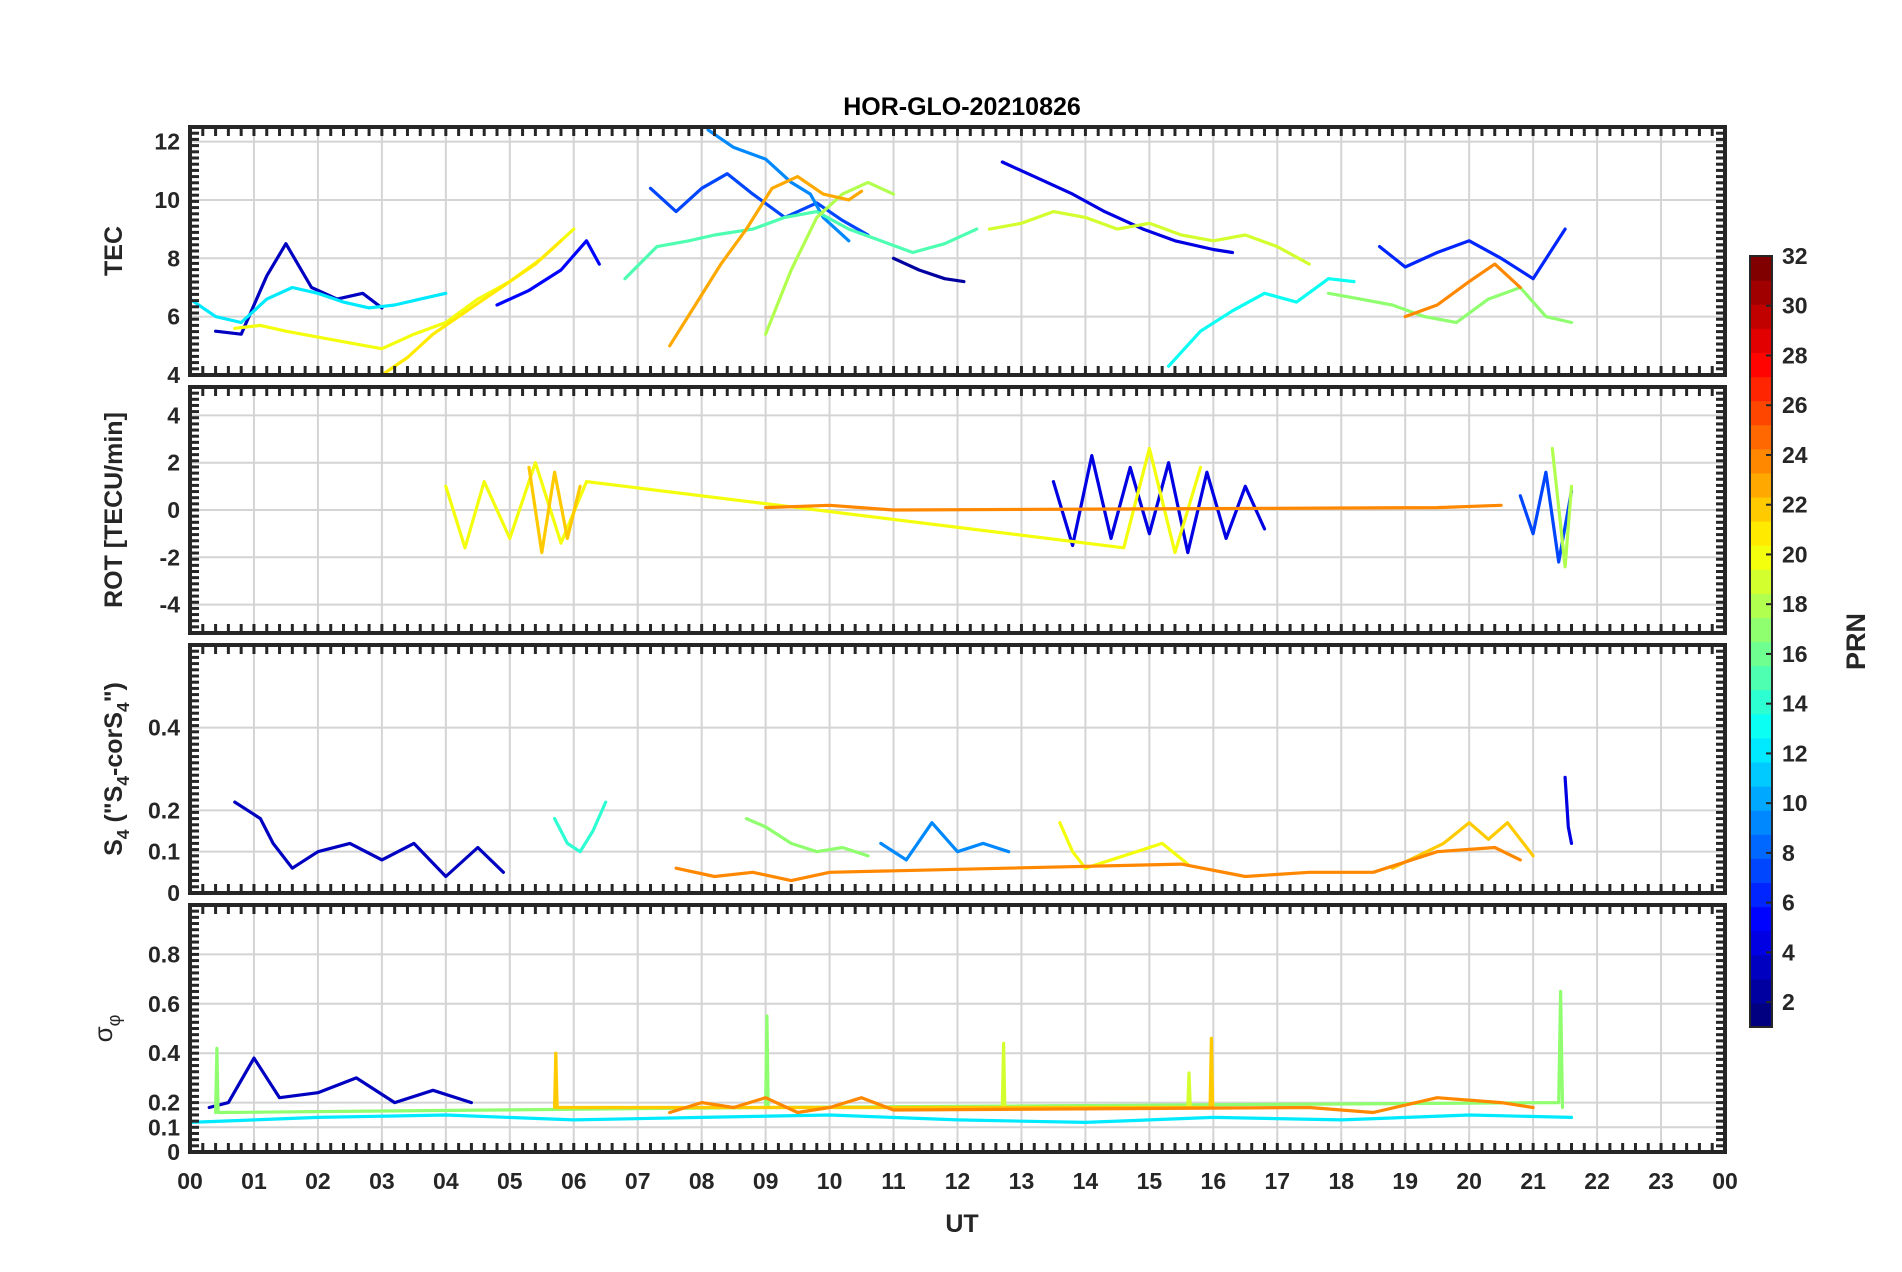 Image resolution: width=1902 pixels, height=1272 pixels. What do you see at coordinates (1788, 853) in the screenshot?
I see `colorbar-tick-label: 8` at bounding box center [1788, 853].